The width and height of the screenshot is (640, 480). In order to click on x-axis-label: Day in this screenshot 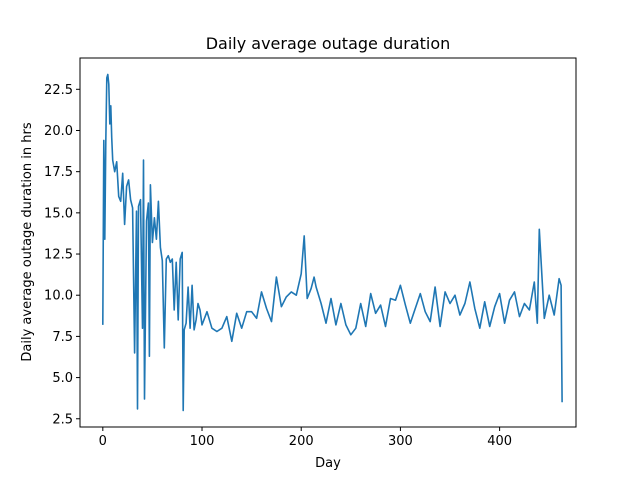, I will do `click(328, 463)`.